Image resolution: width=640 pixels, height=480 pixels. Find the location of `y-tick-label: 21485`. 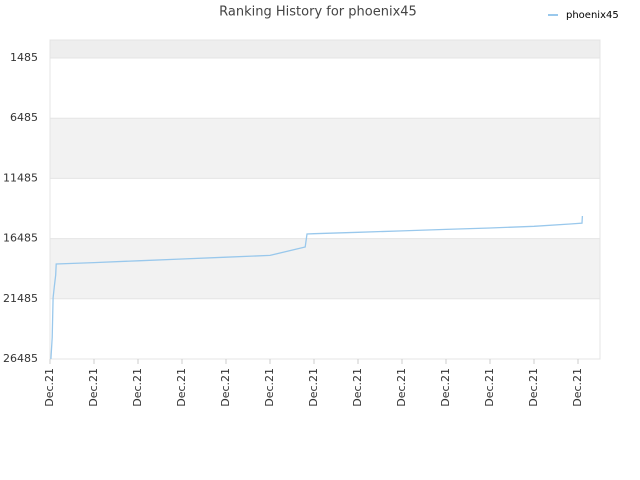

y-tick-label: 21485 is located at coordinates (20, 298).